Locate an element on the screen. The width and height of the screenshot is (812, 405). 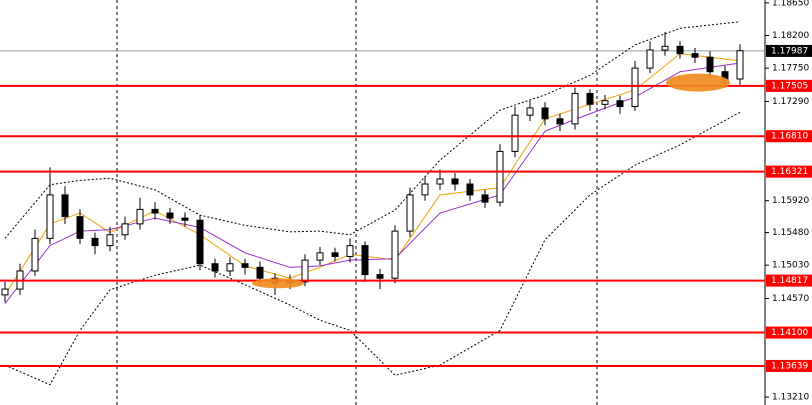
level-label: 1.16321 is located at coordinates (789, 172).